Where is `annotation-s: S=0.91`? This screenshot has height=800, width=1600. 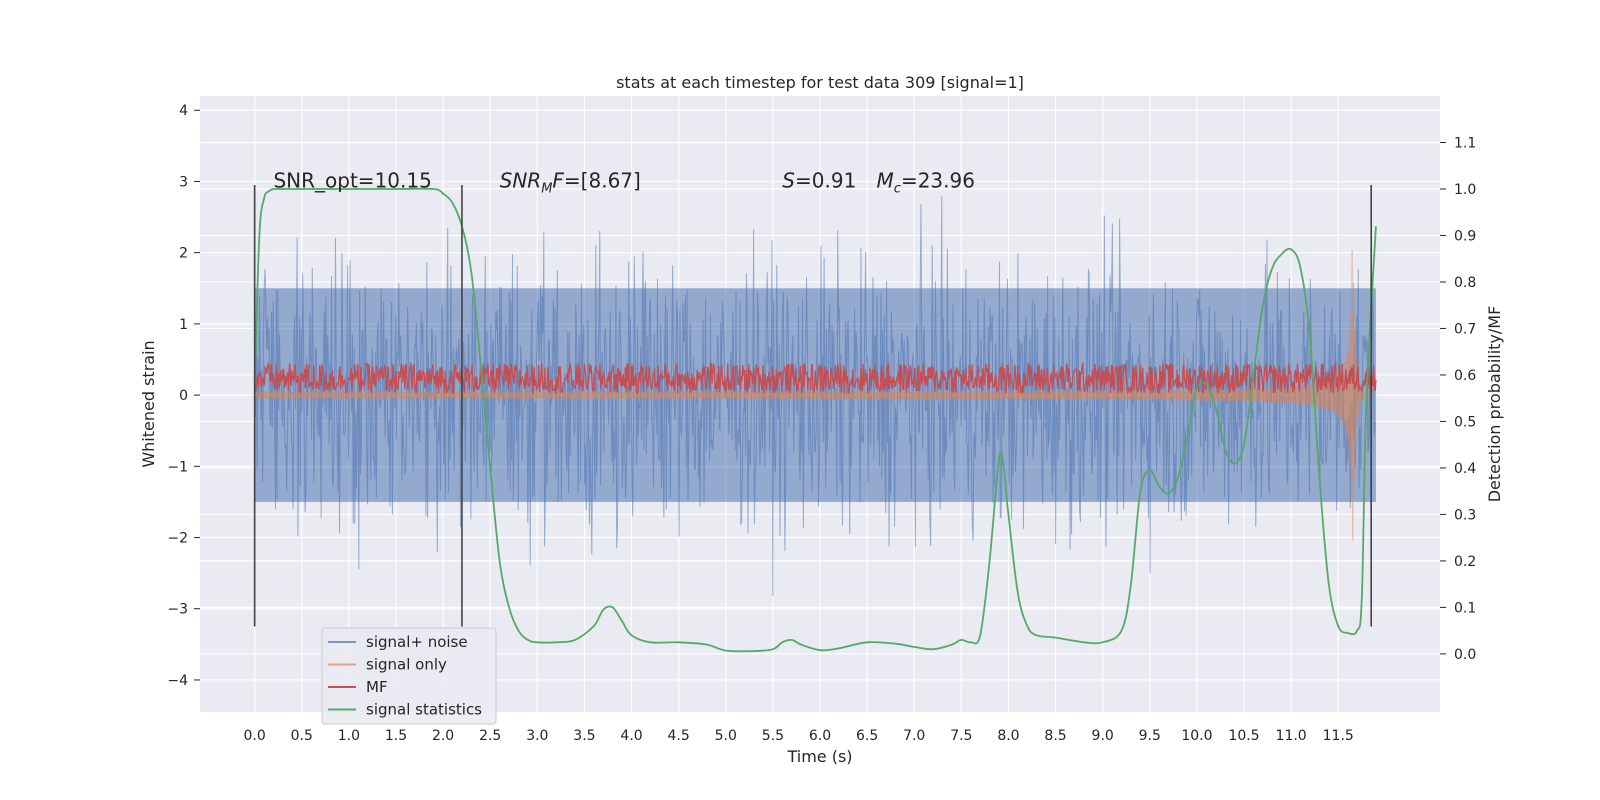
annotation-s: S=0.91 is located at coordinates (819, 180).